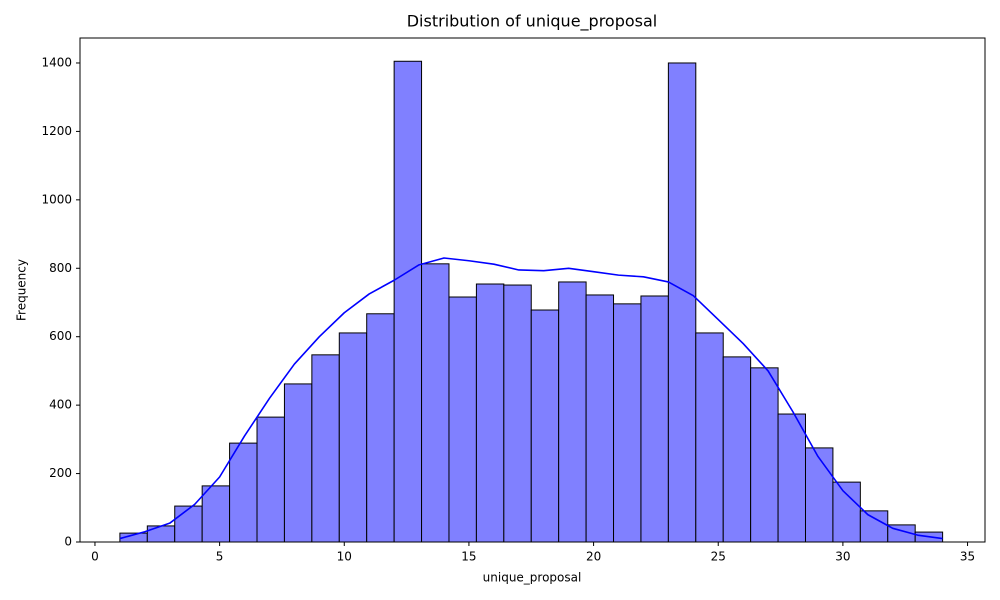 The height and width of the screenshot is (600, 1000). What do you see at coordinates (593, 557) in the screenshot?
I see `x-tick-label: 20` at bounding box center [593, 557].